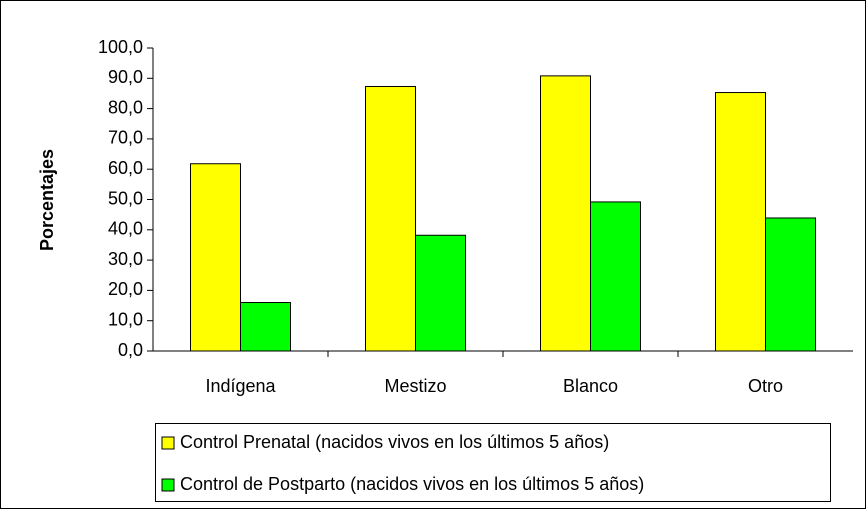 This screenshot has height=509, width=866. I want to click on x-tick-label: Blanco, so click(590, 386).